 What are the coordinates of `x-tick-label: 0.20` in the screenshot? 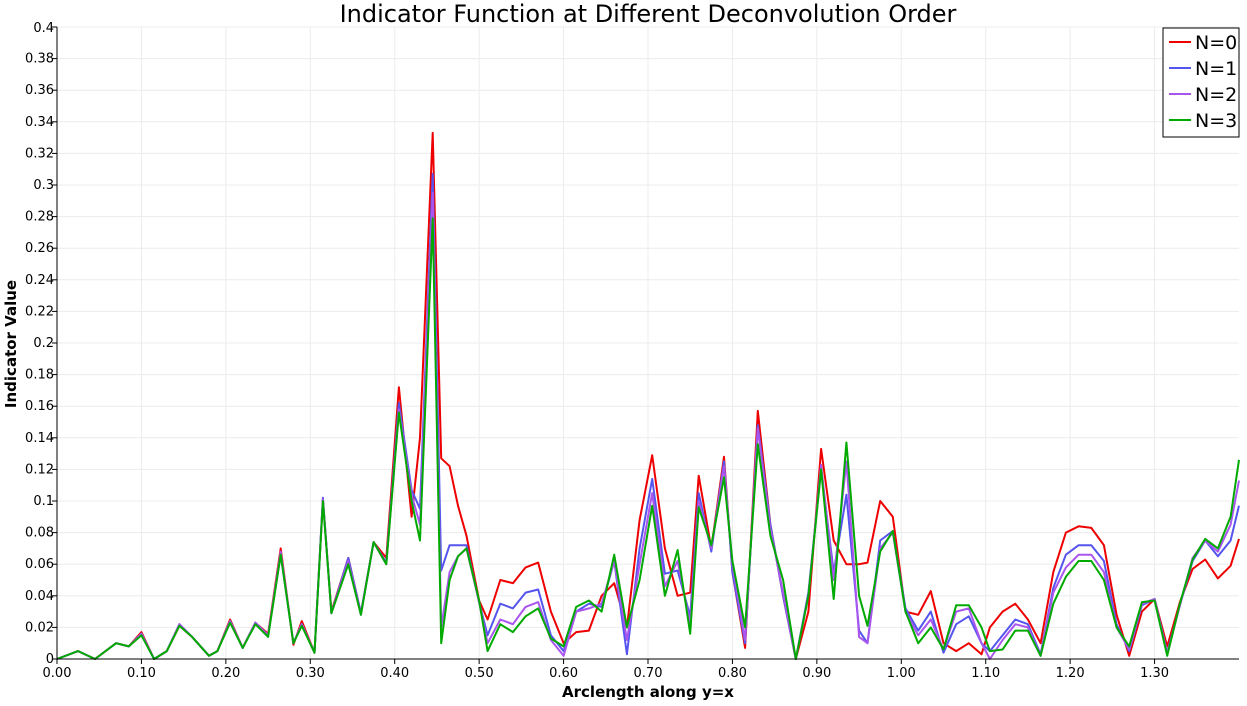 It's located at (225, 673).